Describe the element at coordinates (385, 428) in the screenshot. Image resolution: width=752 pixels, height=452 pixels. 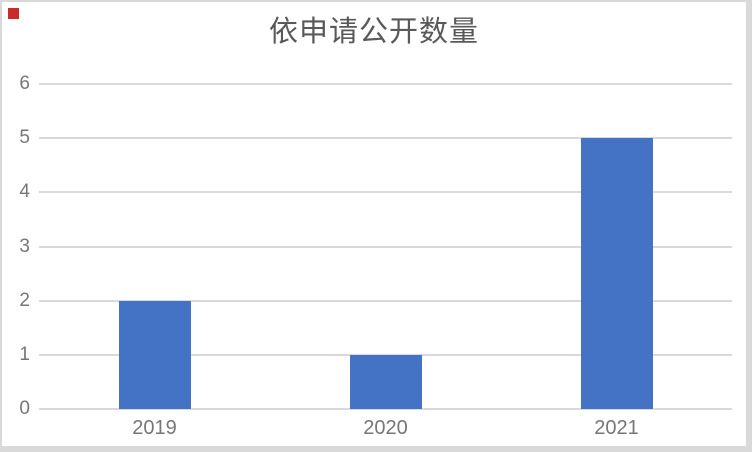
I see `x-tick-label: 2020` at that location.